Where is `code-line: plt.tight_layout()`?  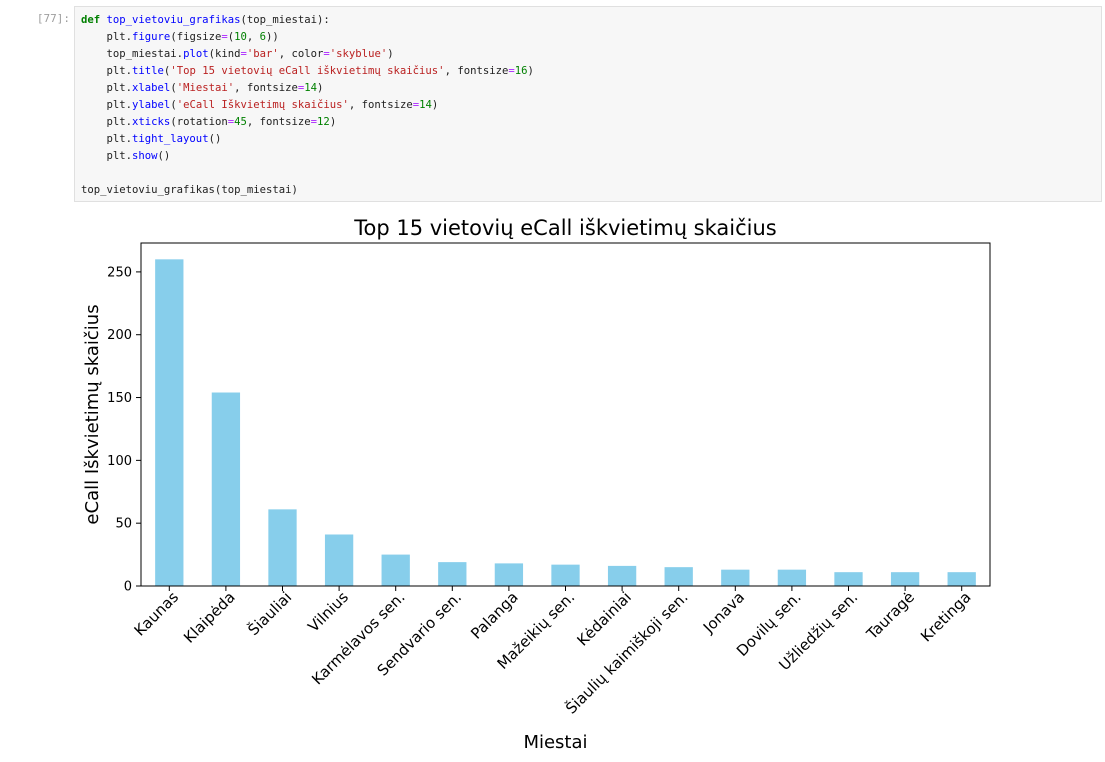
code-line: plt.tight_layout() is located at coordinates (151, 139).